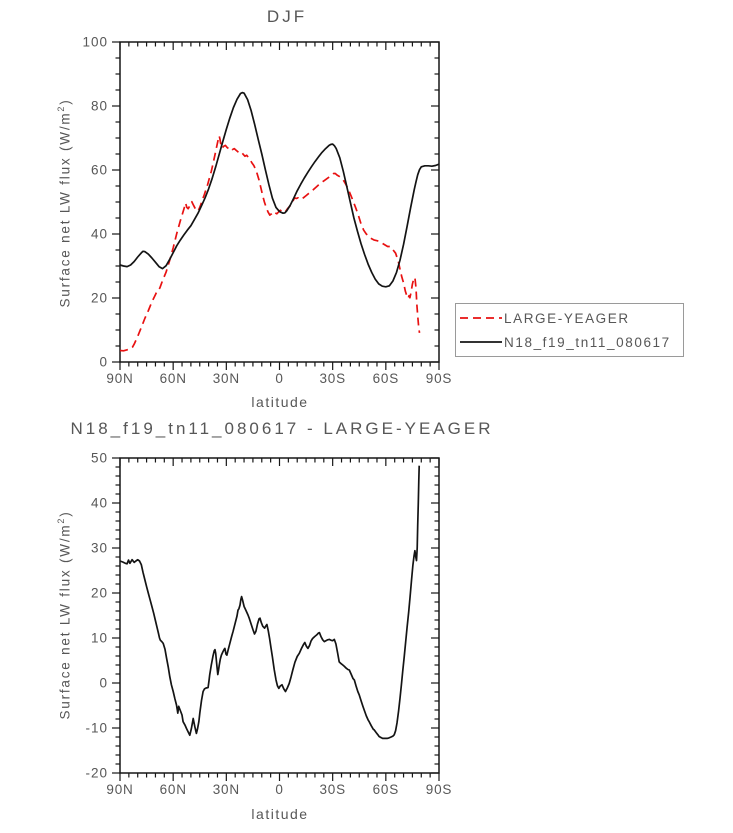 Image resolution: width=733 pixels, height=833 pixels. I want to click on legend-entry-large-yeager: LARGE-YEAGER, so click(571, 318).